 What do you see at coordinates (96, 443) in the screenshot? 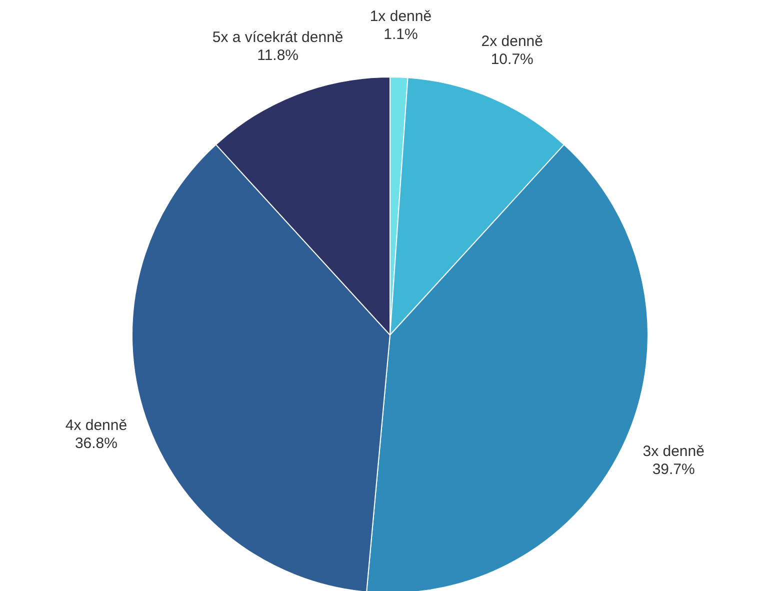
I see `data-label: 36.8%` at bounding box center [96, 443].